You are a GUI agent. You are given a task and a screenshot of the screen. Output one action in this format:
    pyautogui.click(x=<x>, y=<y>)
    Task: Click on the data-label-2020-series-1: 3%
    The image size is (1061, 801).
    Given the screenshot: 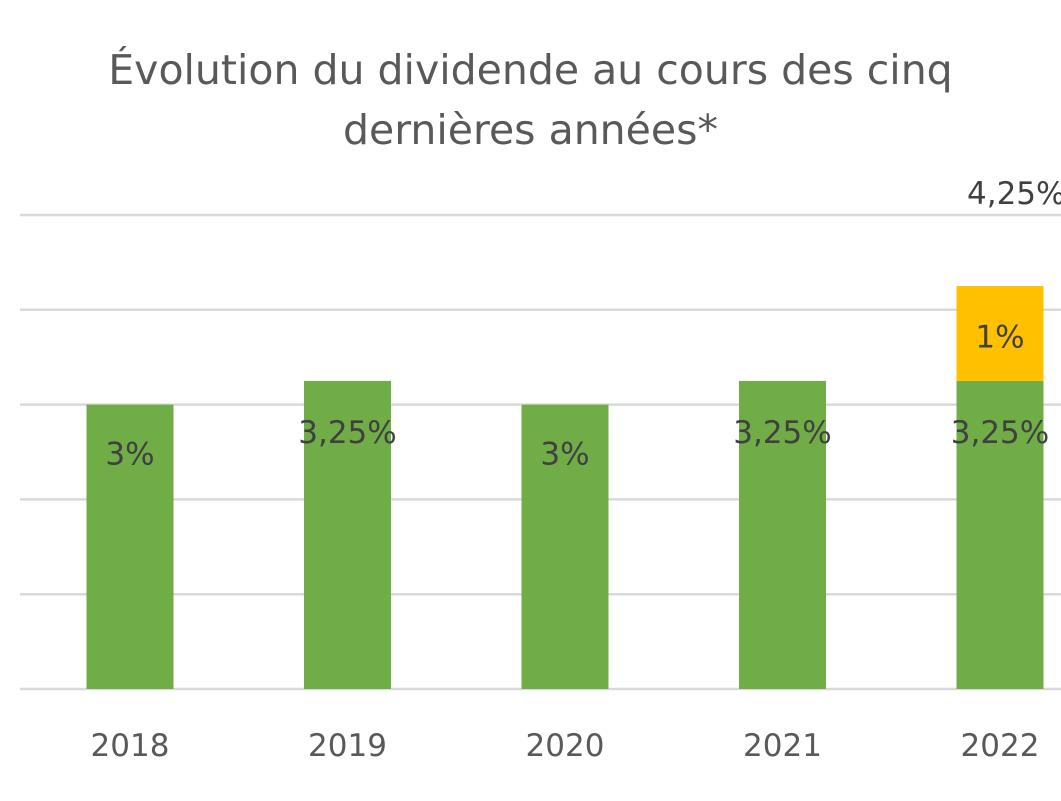 What is the action you would take?
    pyautogui.click(x=564, y=455)
    